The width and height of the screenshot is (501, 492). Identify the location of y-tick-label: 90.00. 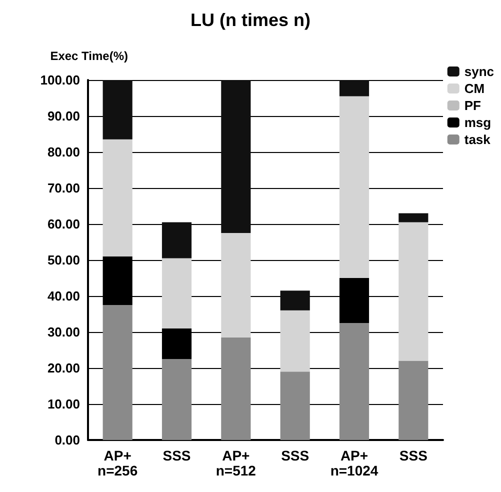
(63, 116).